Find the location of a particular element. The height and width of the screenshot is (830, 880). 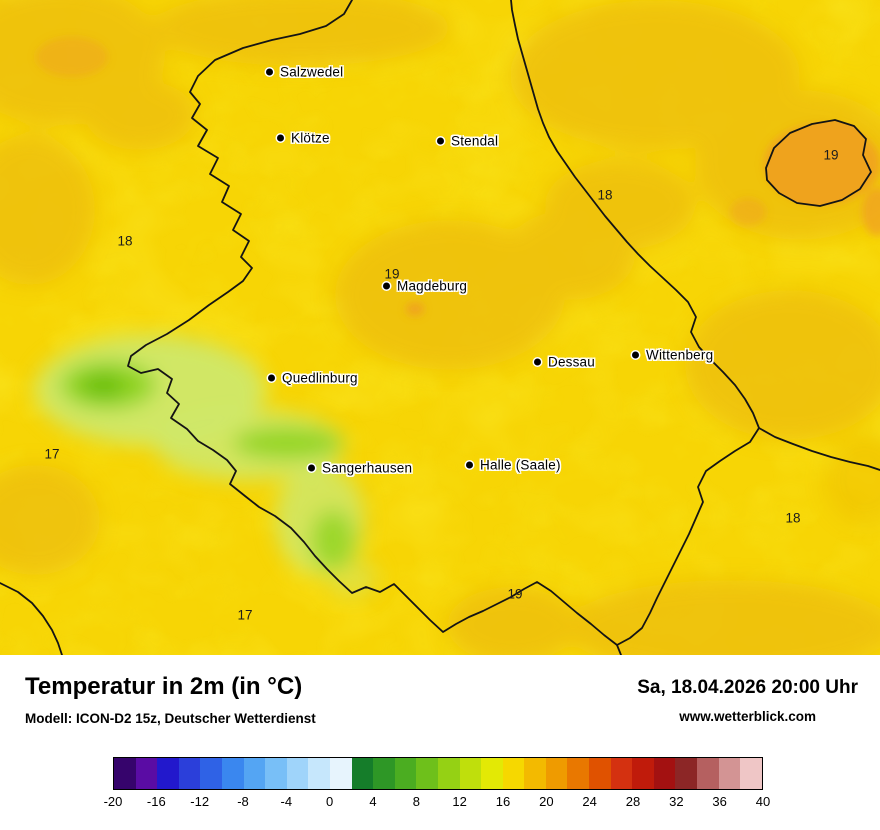

city-marker: Salzwedel is located at coordinates (304, 72).